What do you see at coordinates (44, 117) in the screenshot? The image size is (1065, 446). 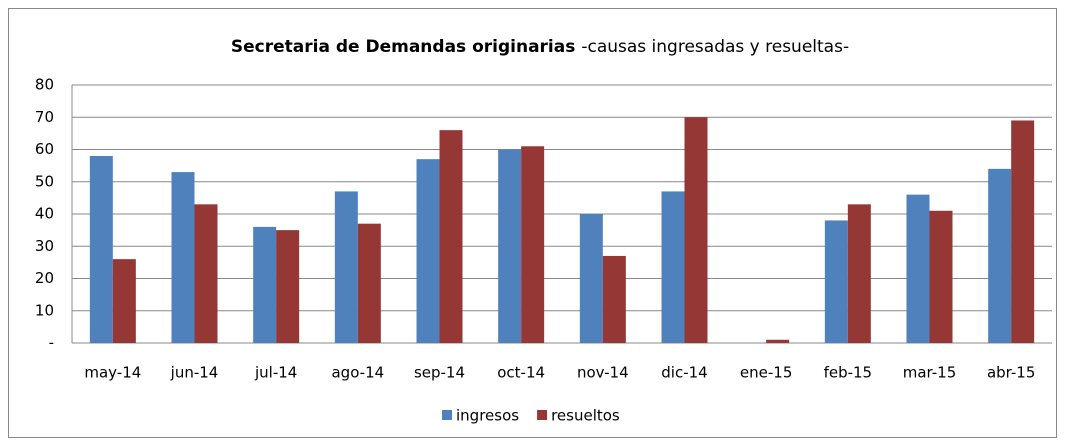 I see `y-tick-label: 70` at bounding box center [44, 117].